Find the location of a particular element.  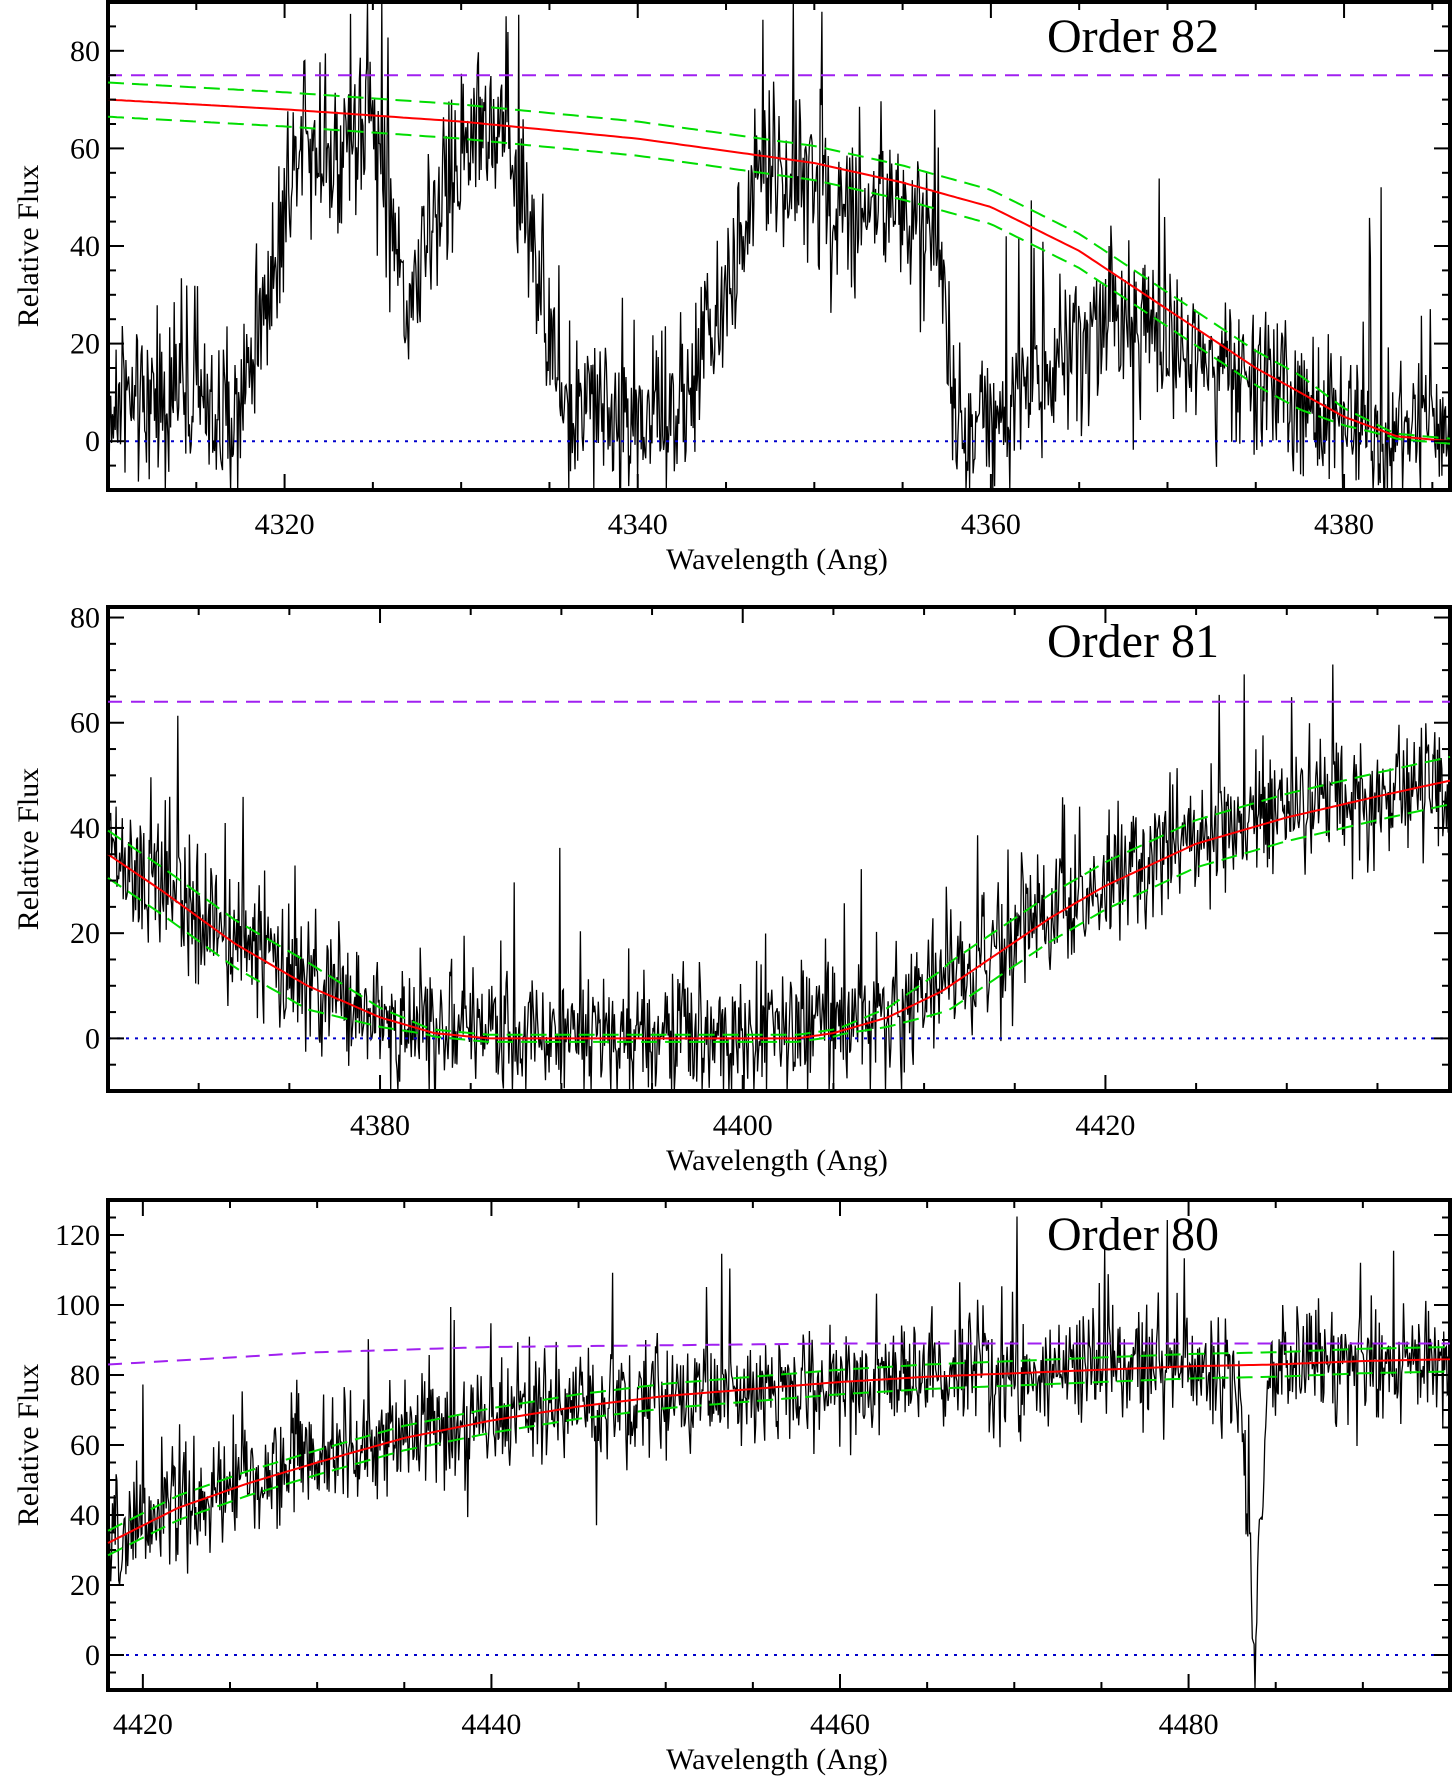

x-tick-label: 4400 is located at coordinates (743, 1125).